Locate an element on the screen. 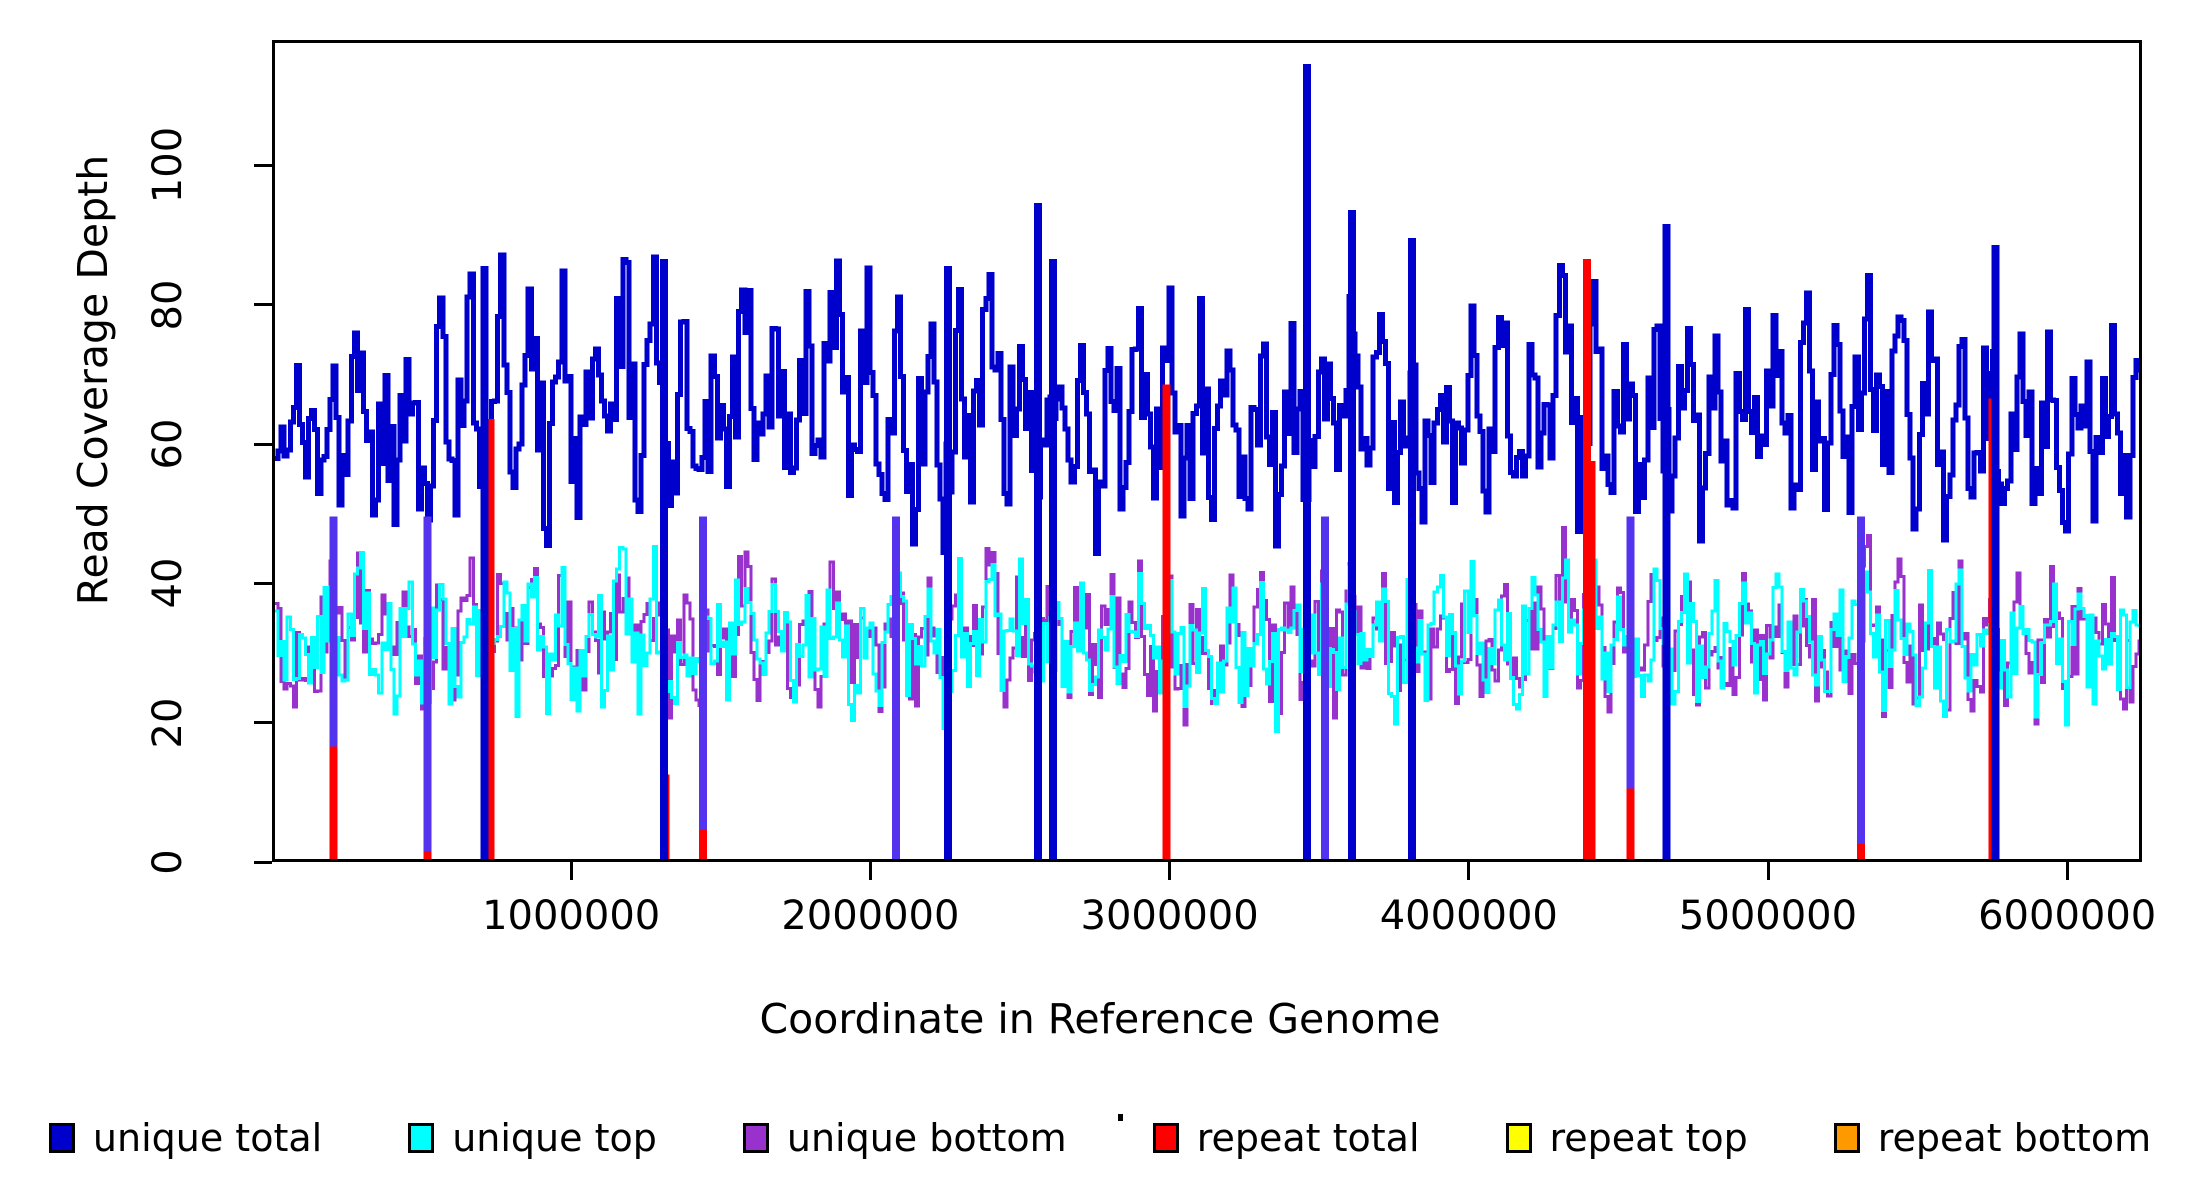  x-tick-label: 1000000 is located at coordinates (571, 916).